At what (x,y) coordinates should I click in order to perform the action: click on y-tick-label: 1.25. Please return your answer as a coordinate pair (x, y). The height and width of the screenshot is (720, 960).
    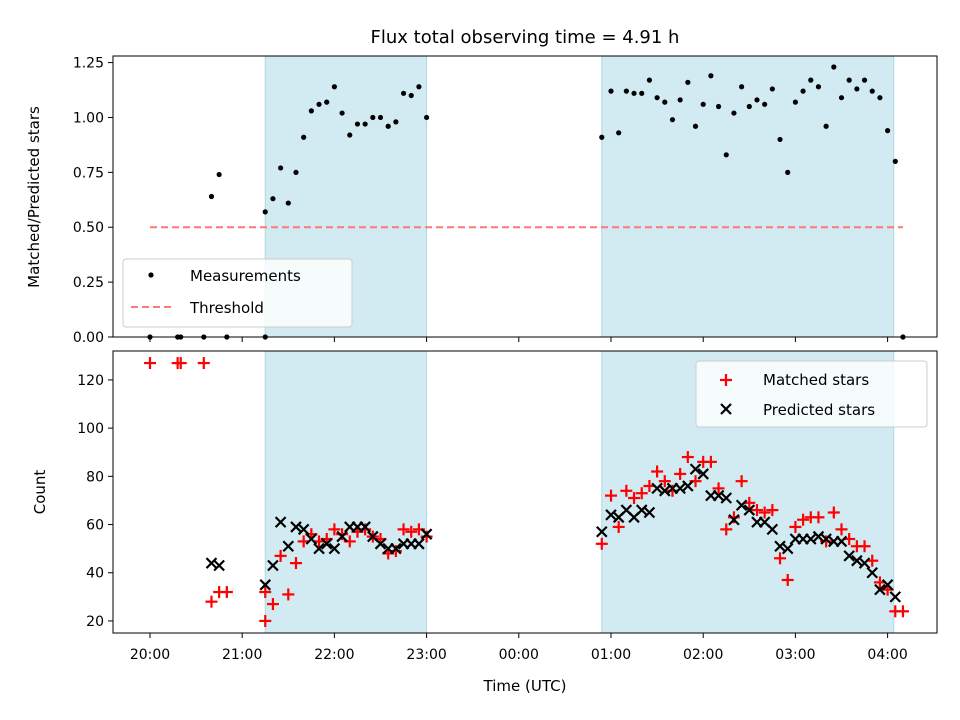
    Looking at the image, I should click on (88, 64).